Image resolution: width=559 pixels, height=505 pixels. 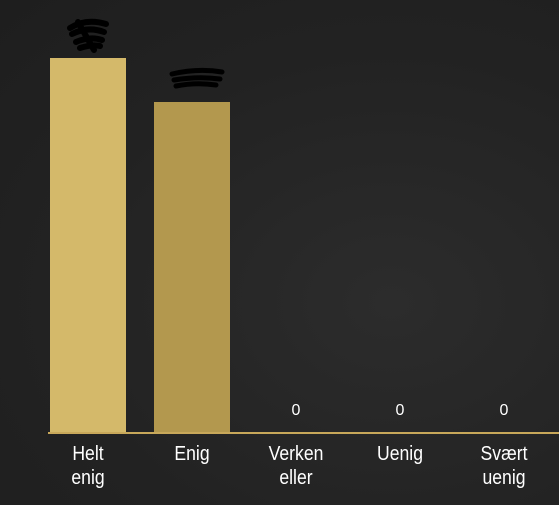 I want to click on x-tick-label: Svært uenig, so click(x=504, y=466).